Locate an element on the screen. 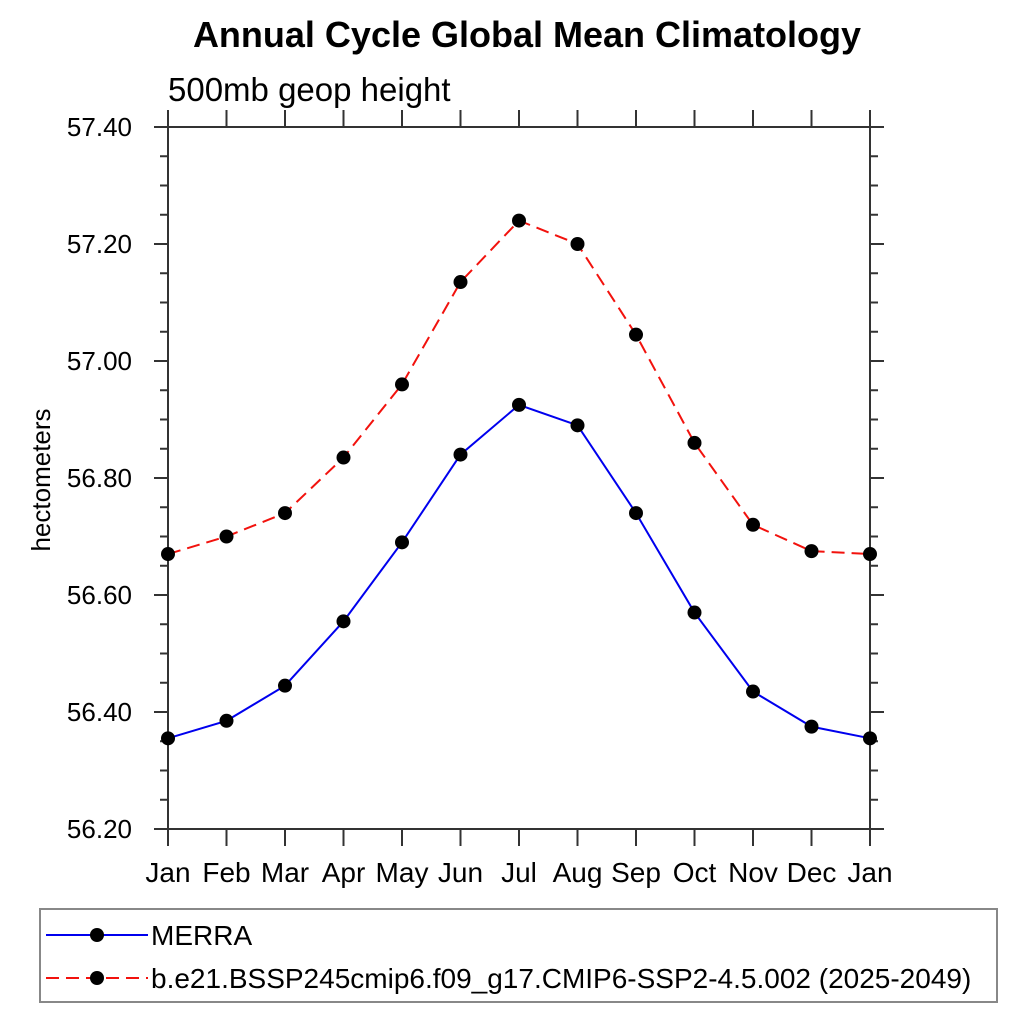 This screenshot has height=1024, width=1024. y-tick-label: 56.40 is located at coordinates (99, 712).